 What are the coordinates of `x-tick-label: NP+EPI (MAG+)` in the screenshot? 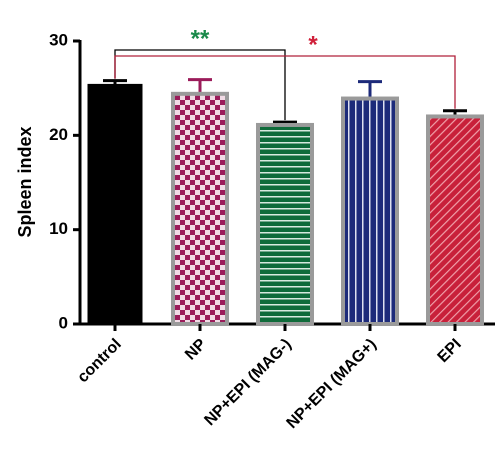 It's located at (332, 384).